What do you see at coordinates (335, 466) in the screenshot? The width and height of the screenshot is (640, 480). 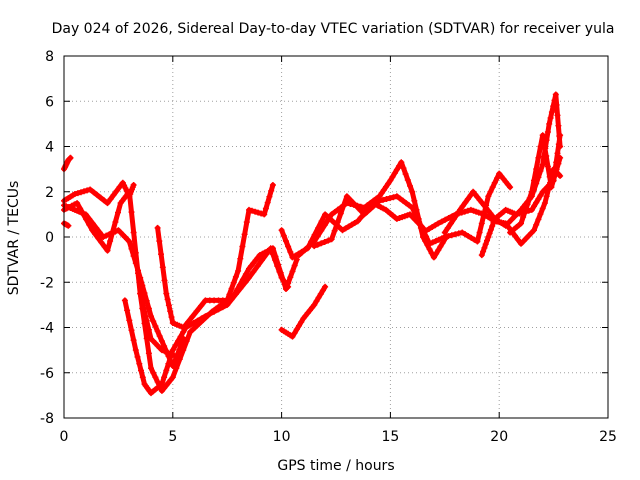 I see `x-axis-title: GPS time / hours` at bounding box center [335, 466].